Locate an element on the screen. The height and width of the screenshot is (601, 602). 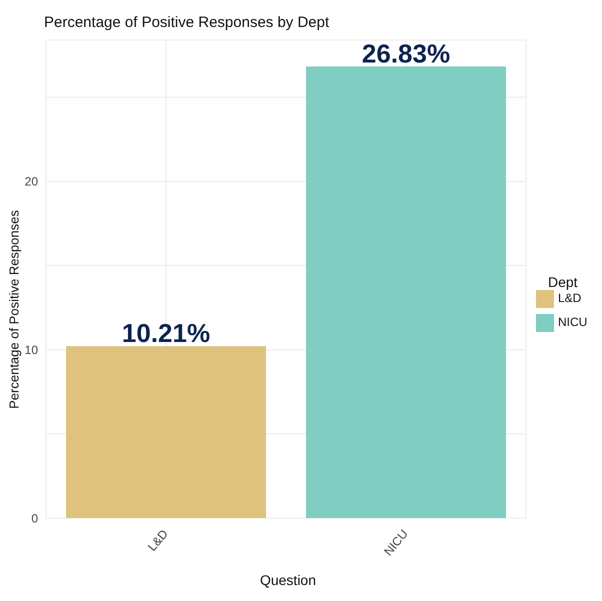
y-tick-label: 0 is located at coordinates (34, 518).